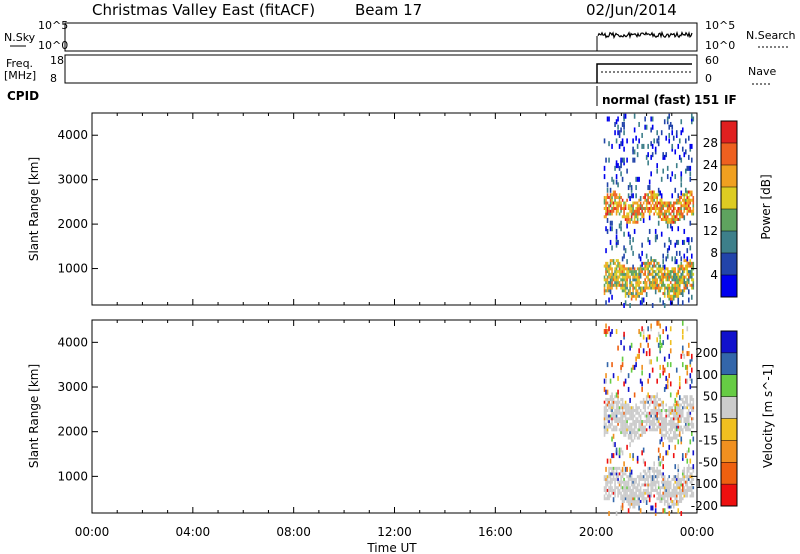  I want to click on colorbar-swatch, so click(729, 451).